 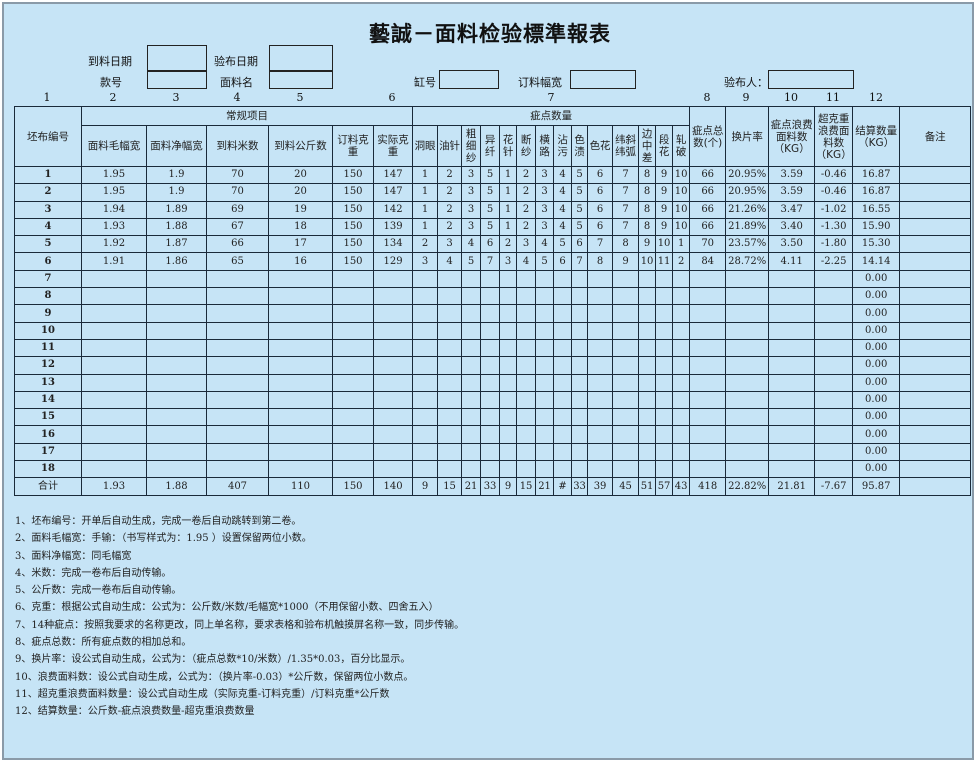 What do you see at coordinates (563, 209) in the screenshot?
I see `data-cell: 4` at bounding box center [563, 209].